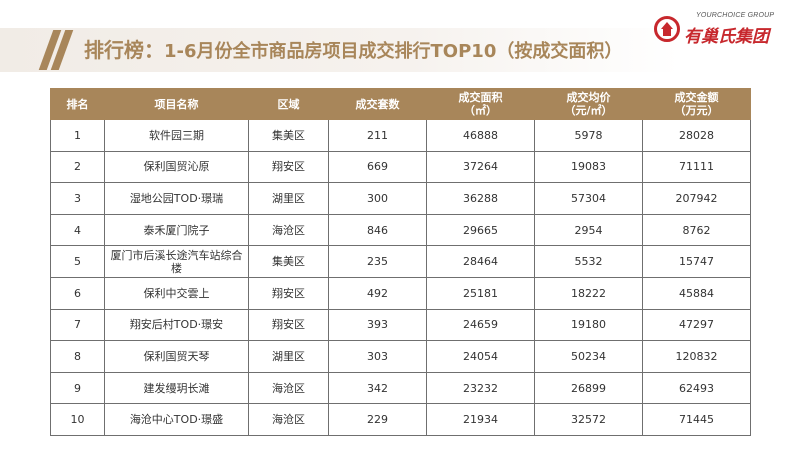 The width and height of the screenshot is (800, 450). Describe the element at coordinates (588, 198) in the screenshot. I see `avg-price-cell: 57304` at that location.